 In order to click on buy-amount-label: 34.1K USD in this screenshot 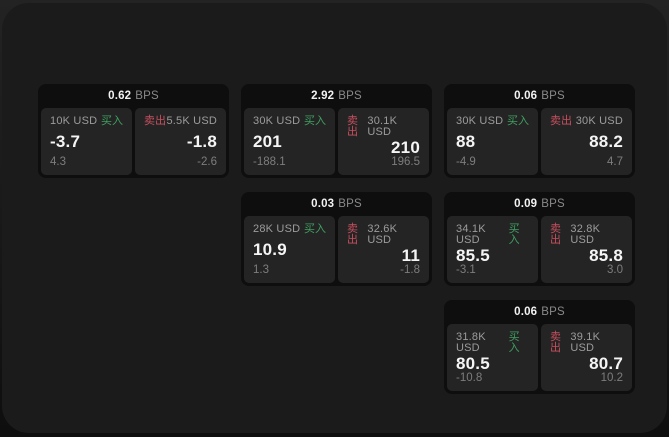, I will do `click(471, 234)`.